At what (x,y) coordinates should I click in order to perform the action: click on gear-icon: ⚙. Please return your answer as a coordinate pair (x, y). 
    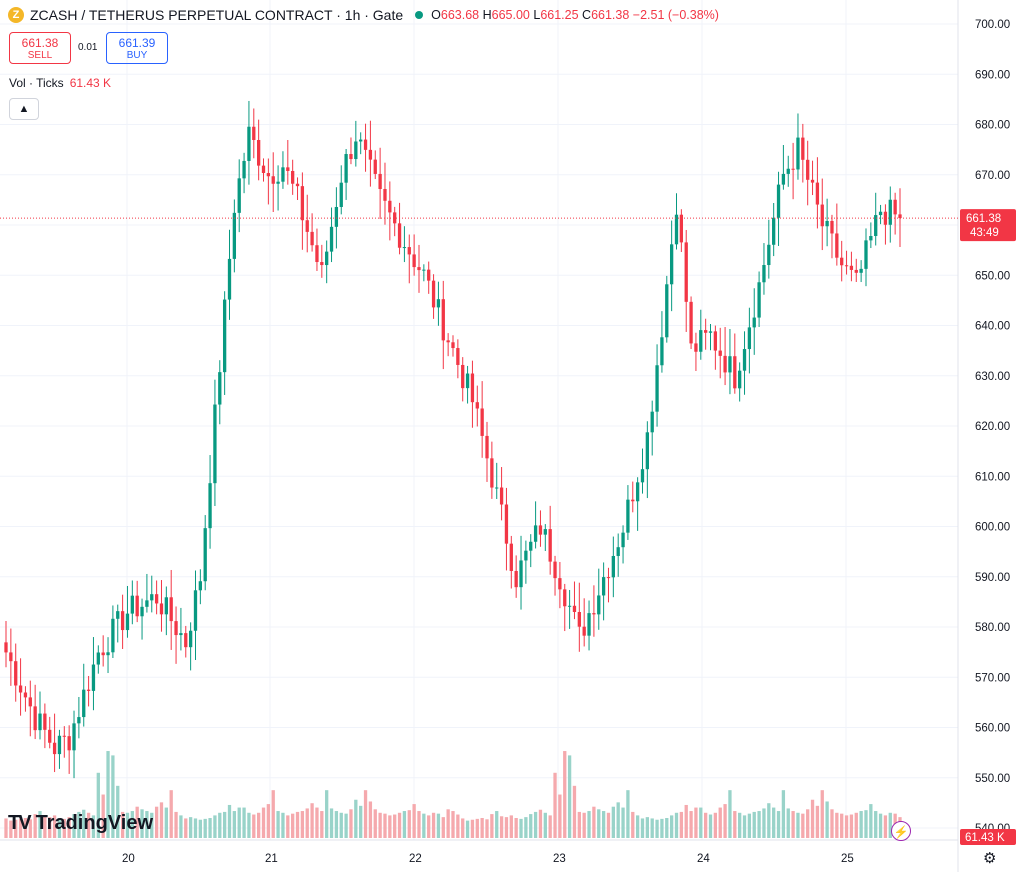
    Looking at the image, I should click on (990, 858).